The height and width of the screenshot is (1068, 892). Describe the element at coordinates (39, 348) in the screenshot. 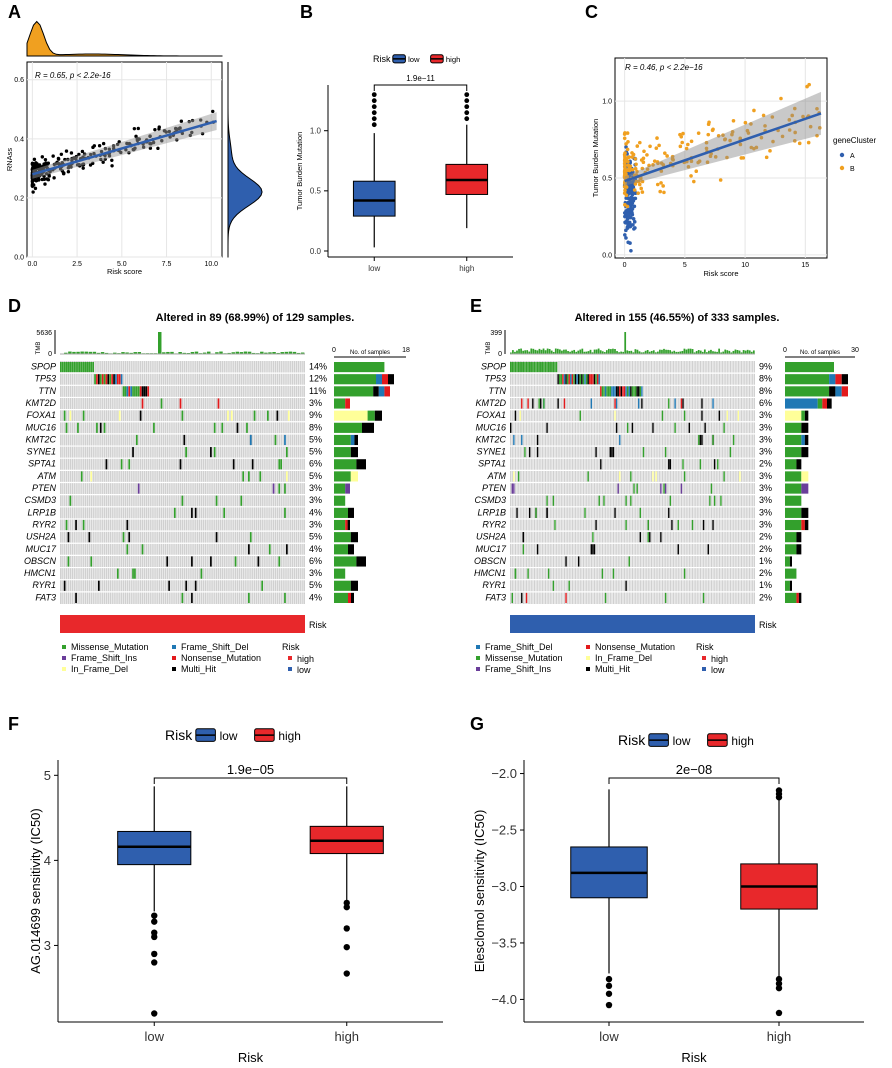

I see `tmb-label: TMB` at that location.